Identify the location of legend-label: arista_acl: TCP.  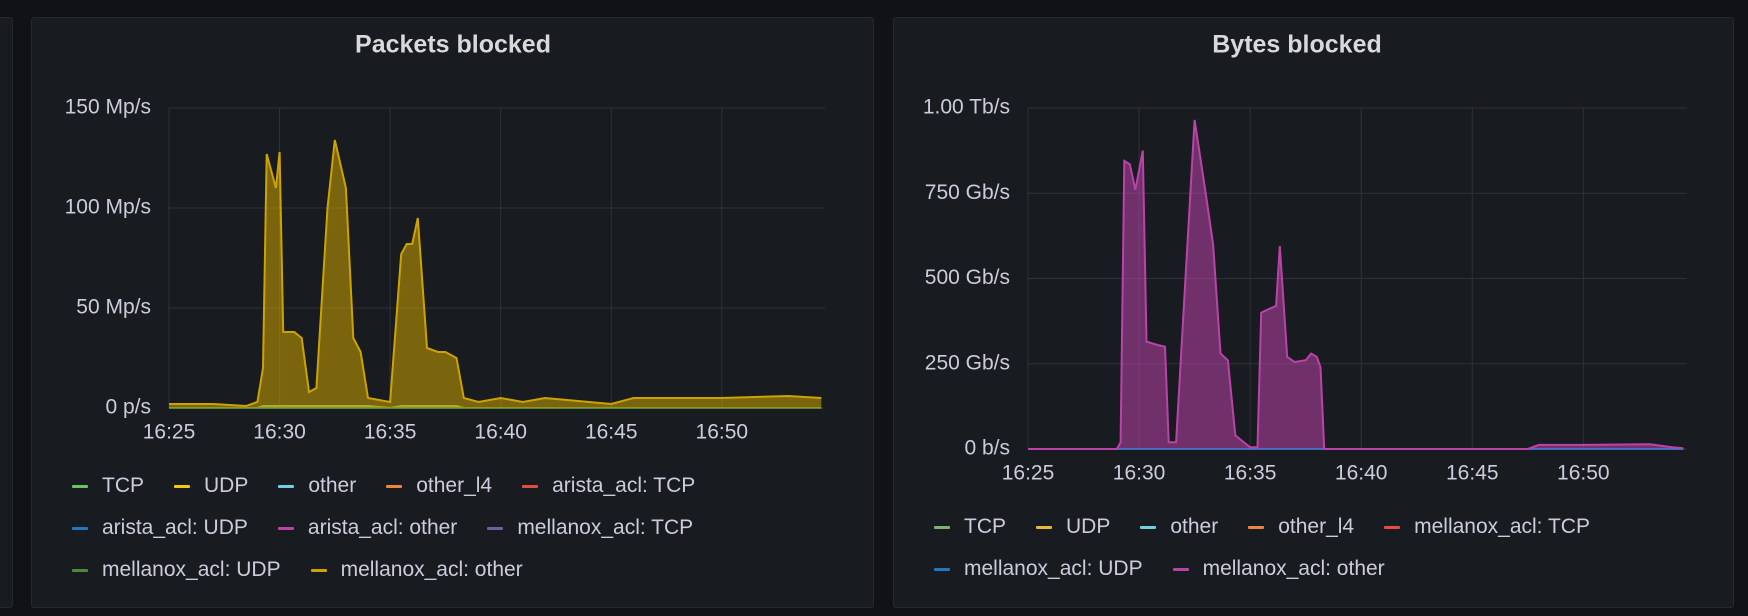
(624, 485).